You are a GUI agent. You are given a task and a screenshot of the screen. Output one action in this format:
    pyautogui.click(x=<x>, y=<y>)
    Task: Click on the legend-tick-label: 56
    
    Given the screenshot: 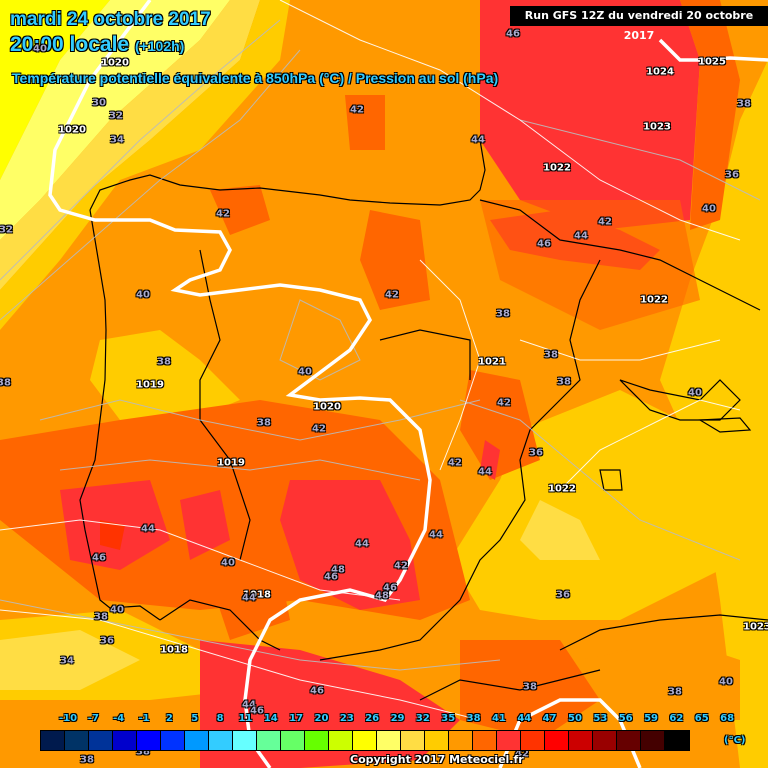 What is the action you would take?
    pyautogui.click(x=625, y=718)
    